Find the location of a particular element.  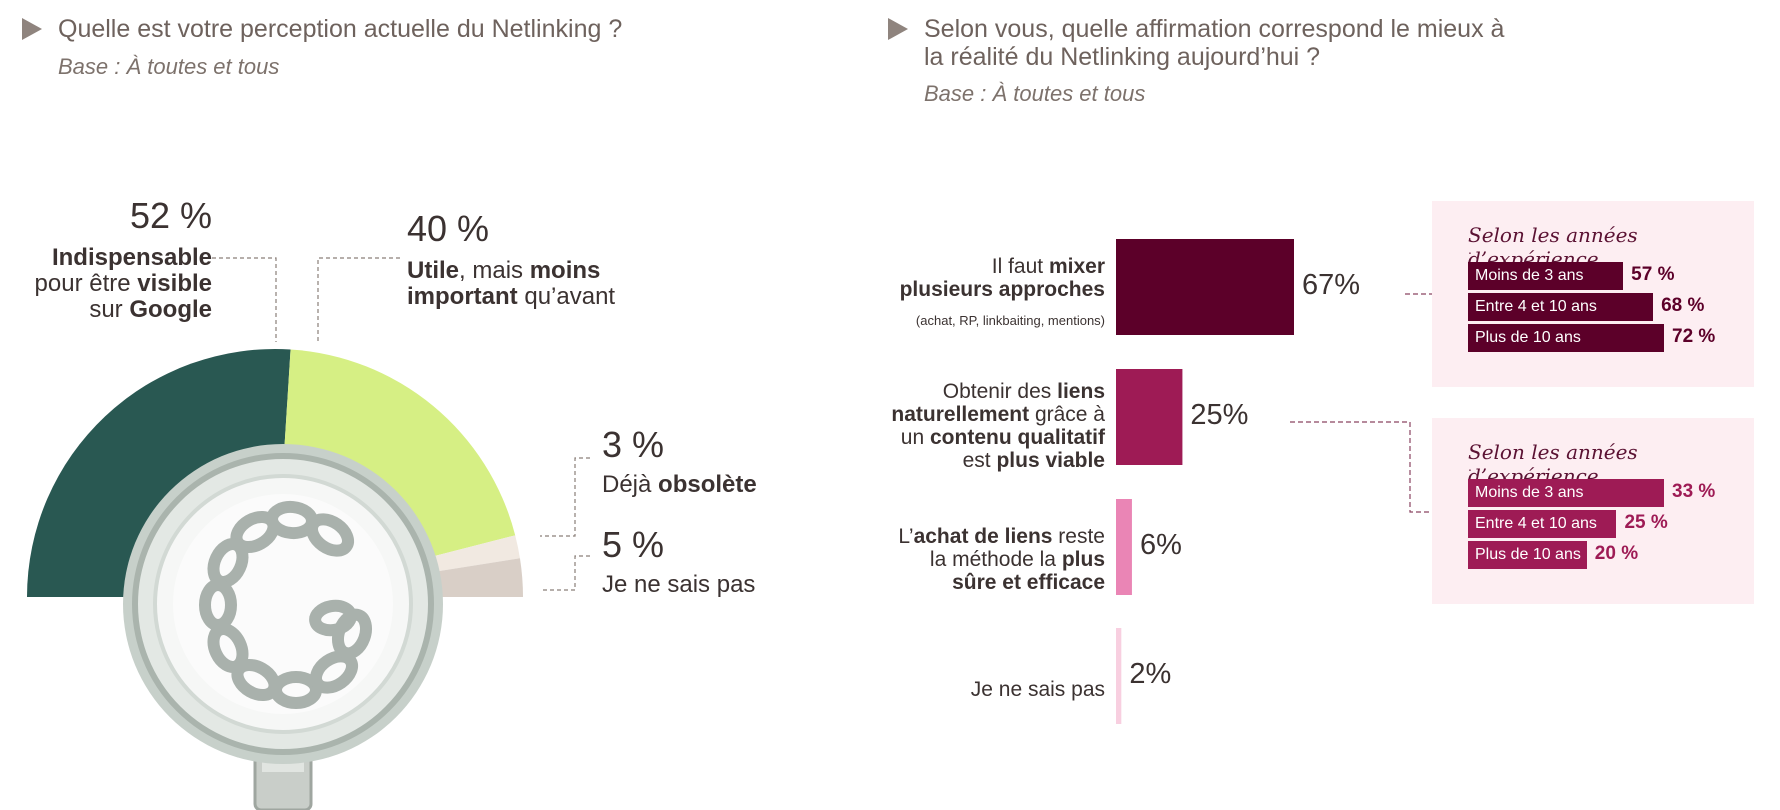

connector-line is located at coordinates (1361, 467).